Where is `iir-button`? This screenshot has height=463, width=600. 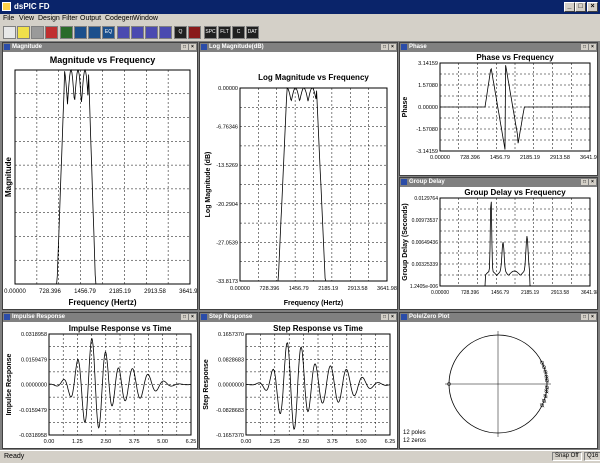 iir-button is located at coordinates (66, 32).